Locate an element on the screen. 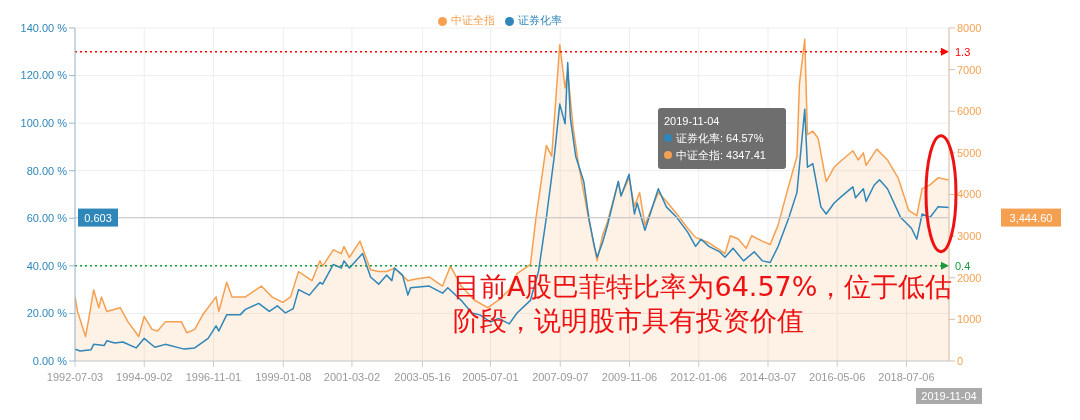 The image size is (1080, 420). x-tick-label: 2016-05-06 is located at coordinates (837, 377).